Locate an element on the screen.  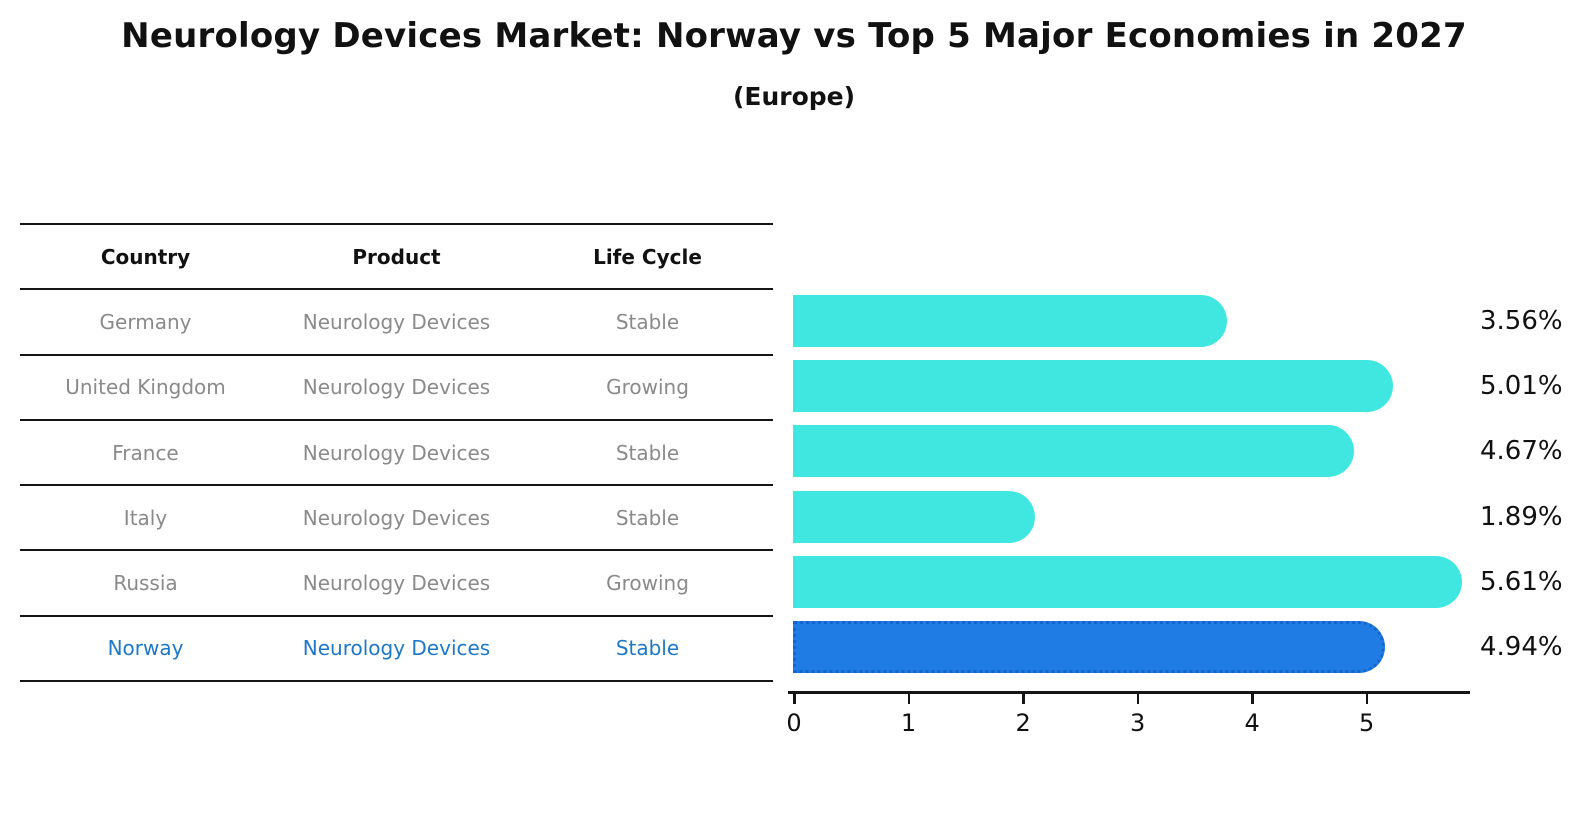
country-cell: Italy is located at coordinates (145, 517).